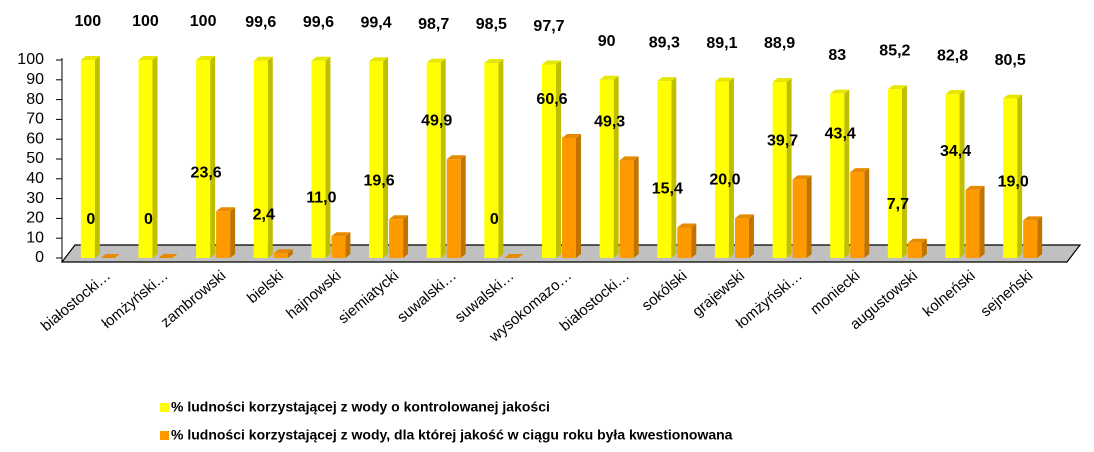 Image resolution: width=1094 pixels, height=452 pixels. I want to click on value-label: 89,3, so click(664, 42).